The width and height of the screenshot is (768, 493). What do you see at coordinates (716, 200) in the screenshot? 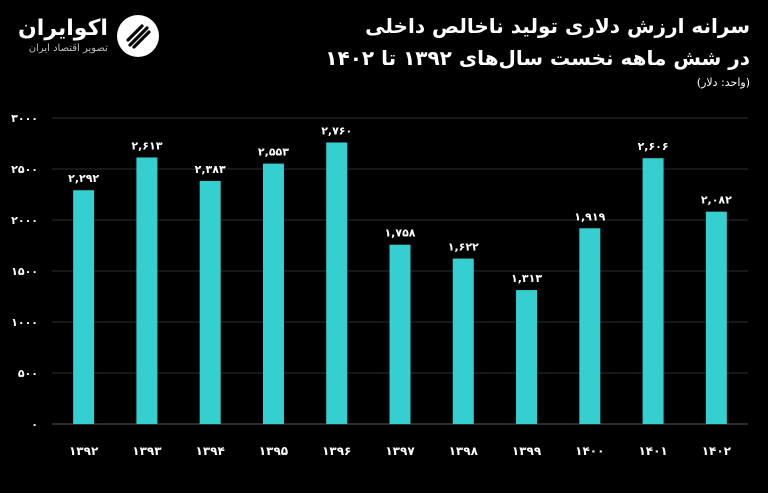
I see `data-label: ۲,۰۸۲` at bounding box center [716, 200].